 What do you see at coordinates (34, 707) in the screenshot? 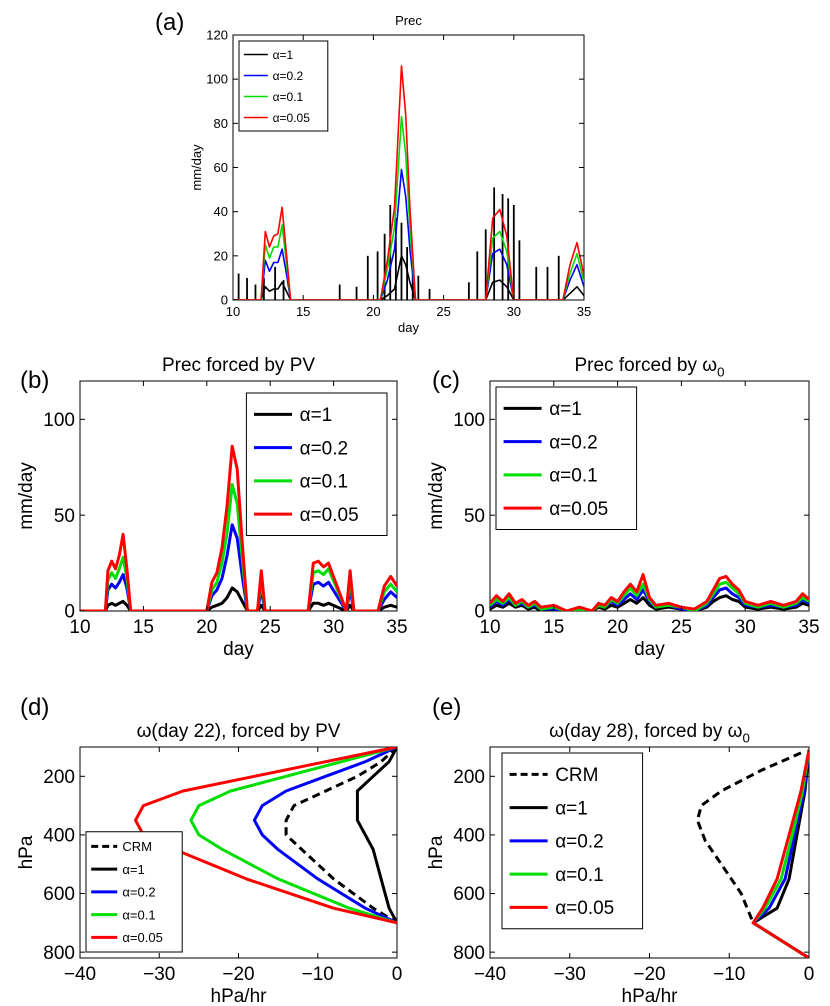
I see `panel-label: (d)` at bounding box center [34, 707].